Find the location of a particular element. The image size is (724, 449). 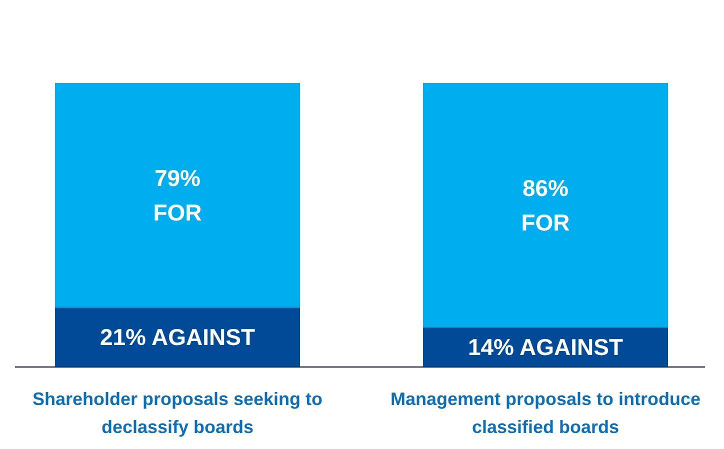

data-label: 79% is located at coordinates (177, 177).